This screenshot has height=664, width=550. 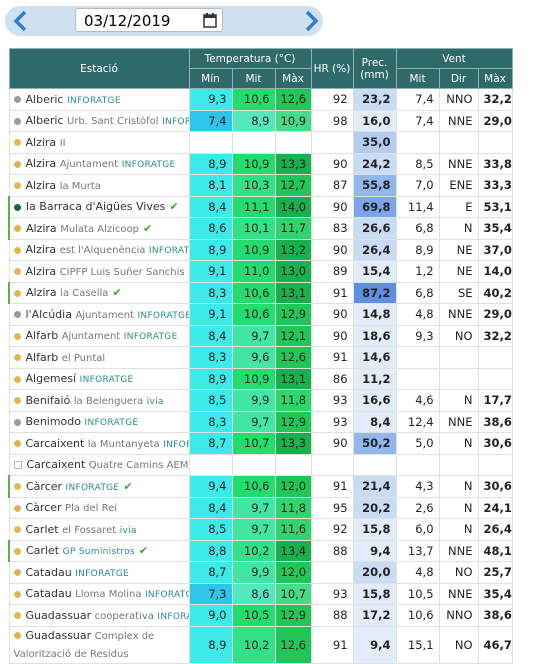 I want to click on subheader: Dir, so click(x=458, y=78).